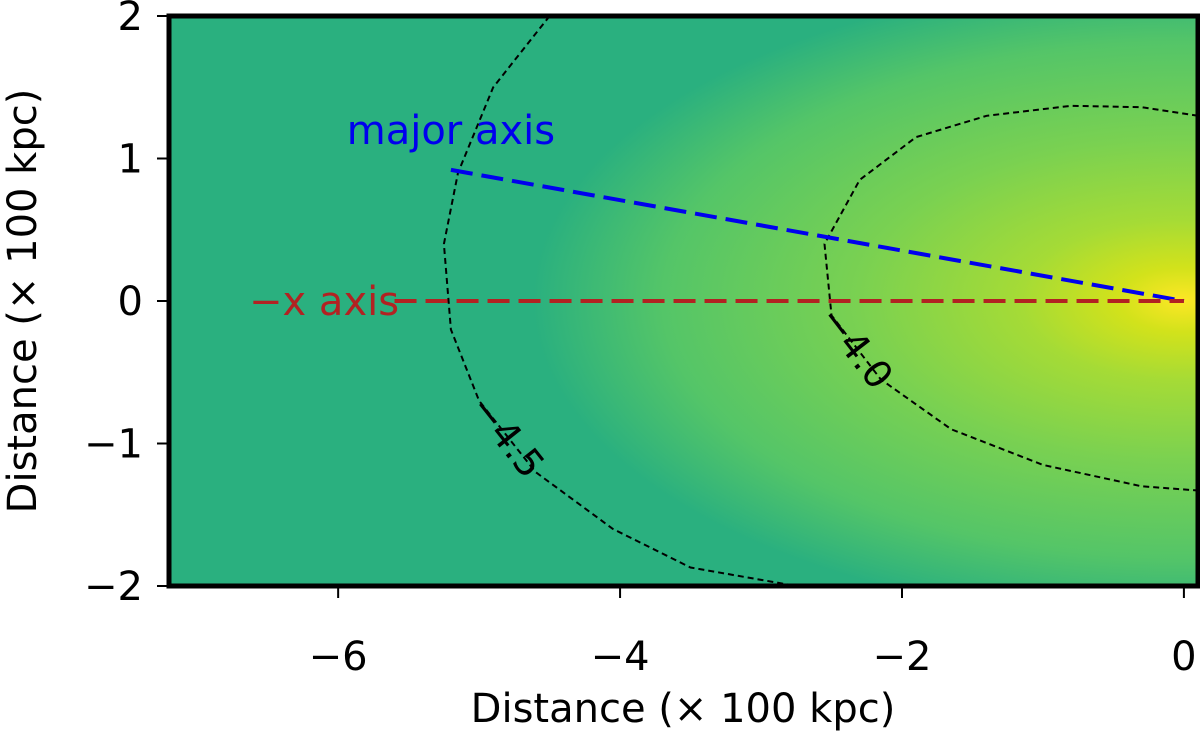 The image size is (1200, 732). Describe the element at coordinates (130, 302) in the screenshot. I see `y-tick-label-2: 0` at that location.